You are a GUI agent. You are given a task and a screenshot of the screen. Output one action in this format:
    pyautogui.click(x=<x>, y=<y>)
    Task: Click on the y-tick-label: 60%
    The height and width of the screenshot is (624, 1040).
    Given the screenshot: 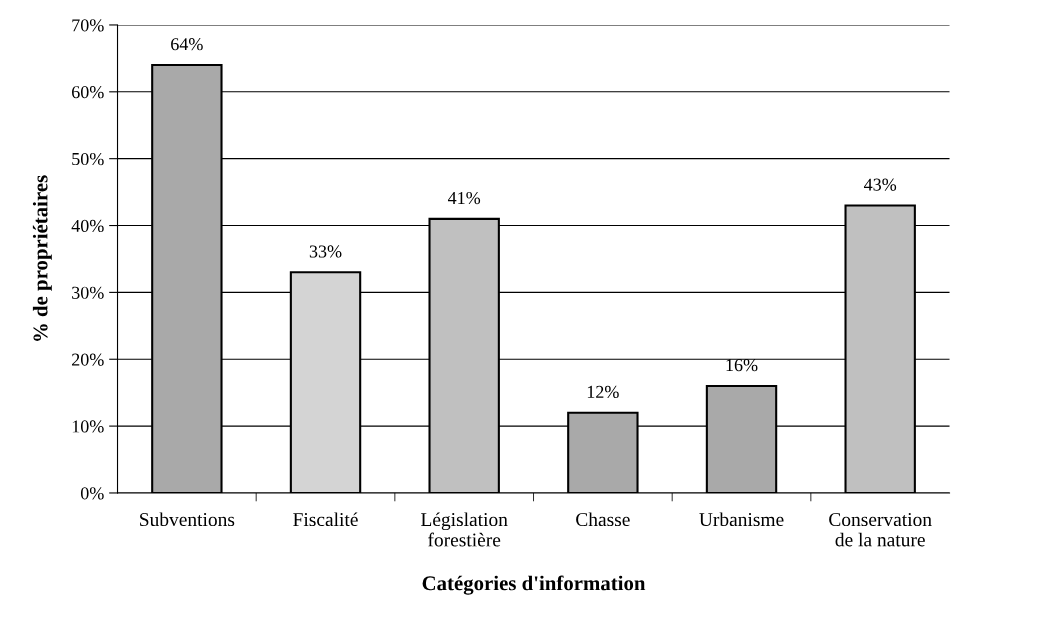 What is the action you would take?
    pyautogui.click(x=88, y=92)
    